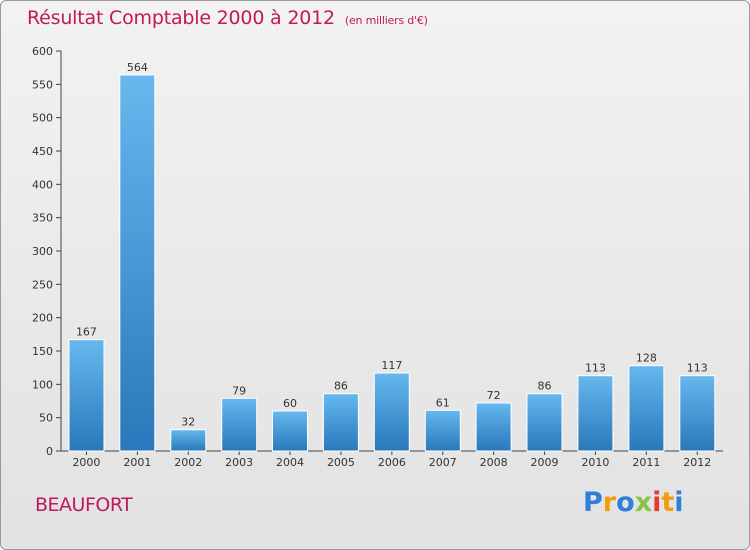 This screenshot has height=550, width=750. I want to click on bar-2009, so click(544, 422).